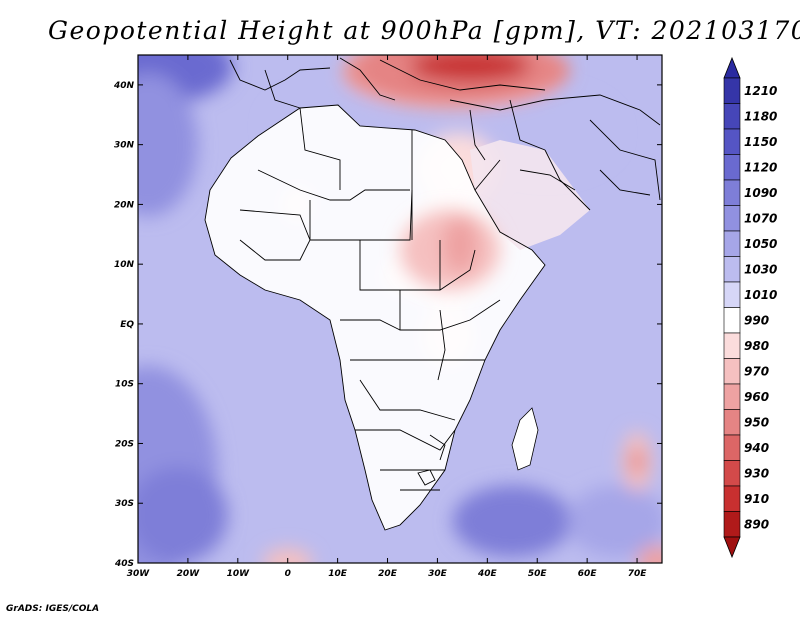  I want to click on arabia-land, so click(530, 195).